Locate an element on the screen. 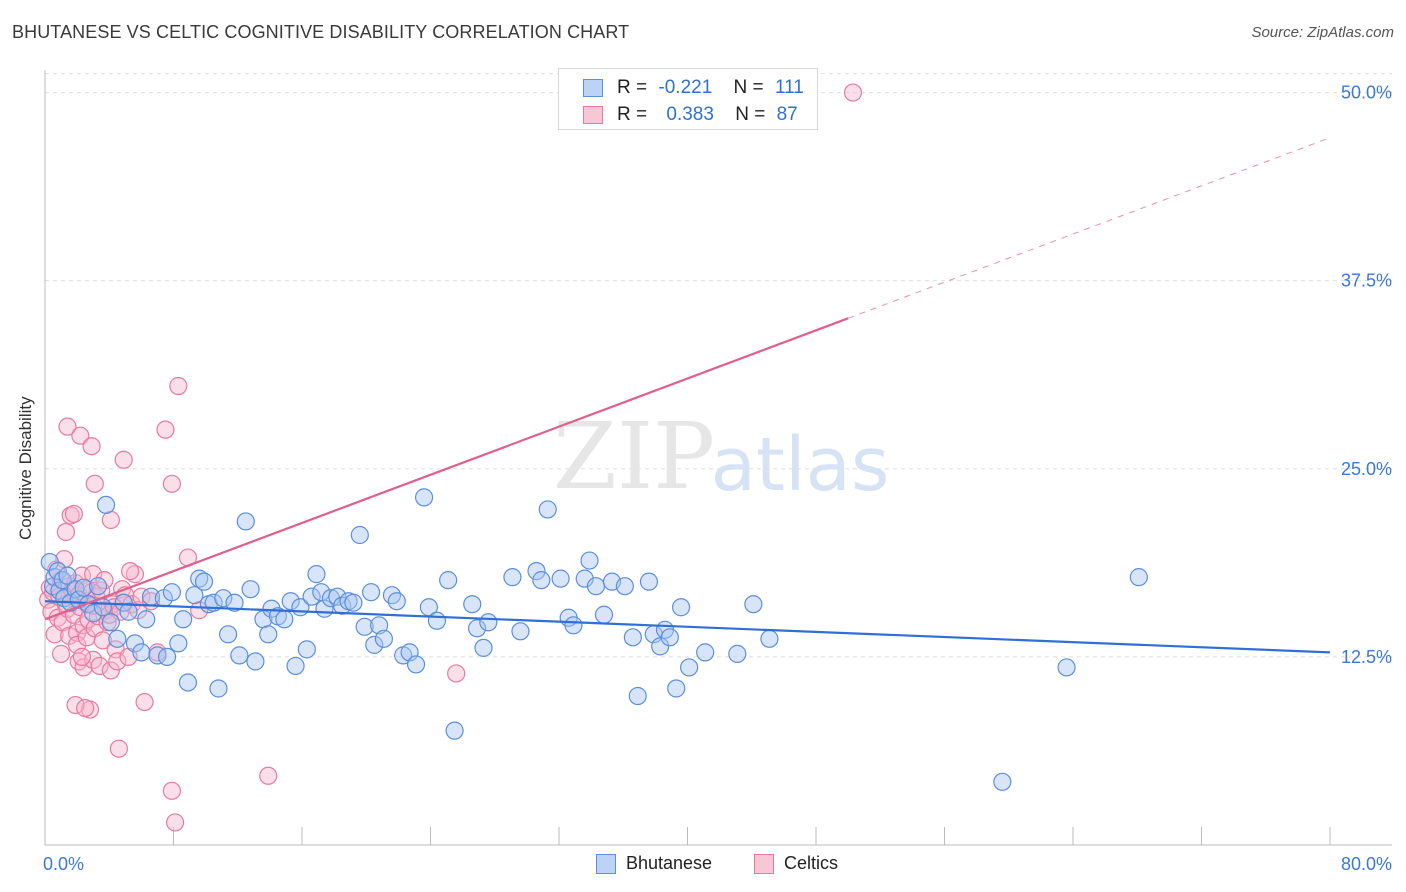 This screenshot has width=1406, height=892. y-tick-label: 37.5% is located at coordinates (1366, 281).